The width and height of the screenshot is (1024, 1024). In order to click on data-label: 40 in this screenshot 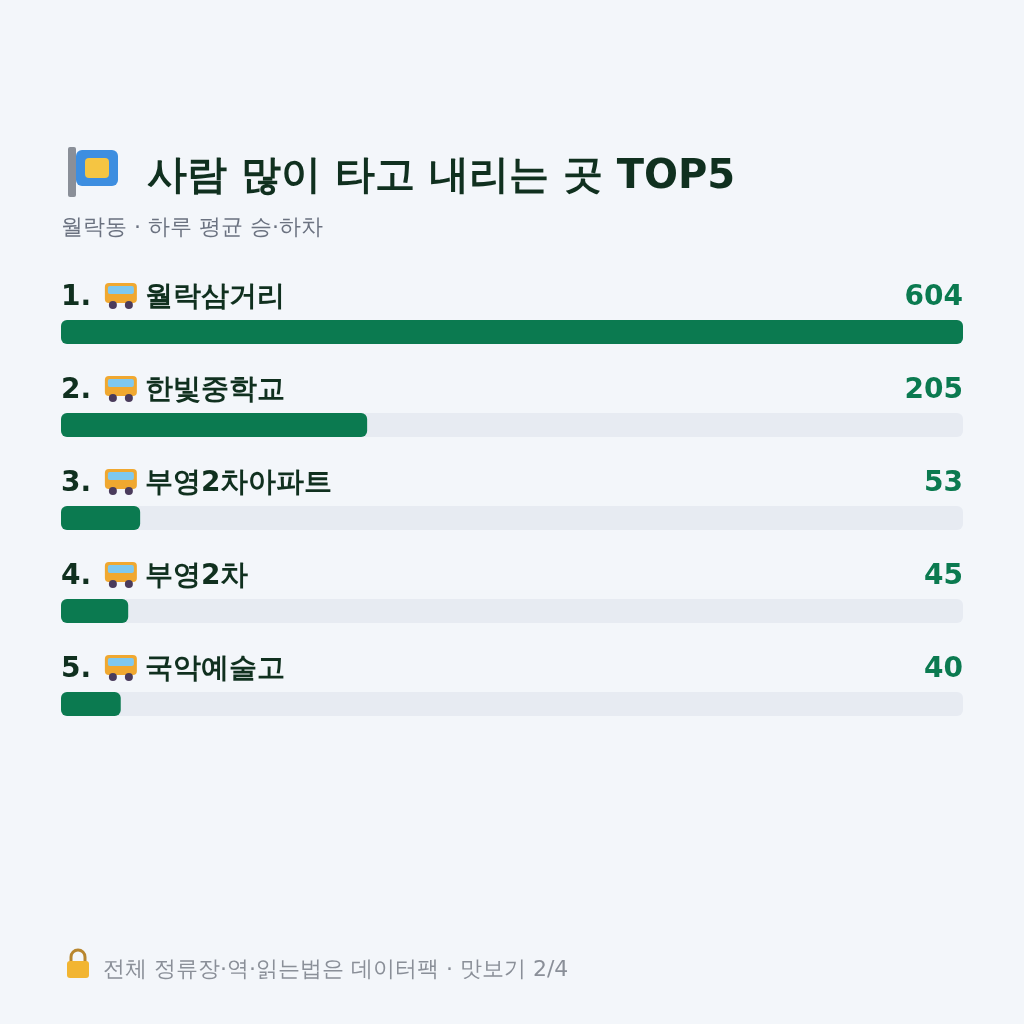, I will do `click(943, 667)`.